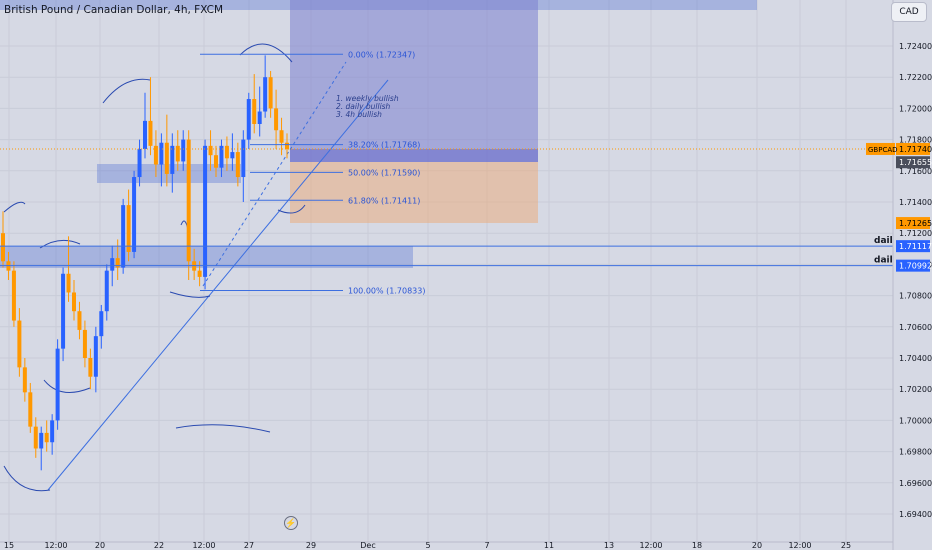 The width and height of the screenshot is (932, 550). Describe the element at coordinates (249, 545) in the screenshot. I see `time-tick-label: 27` at that location.